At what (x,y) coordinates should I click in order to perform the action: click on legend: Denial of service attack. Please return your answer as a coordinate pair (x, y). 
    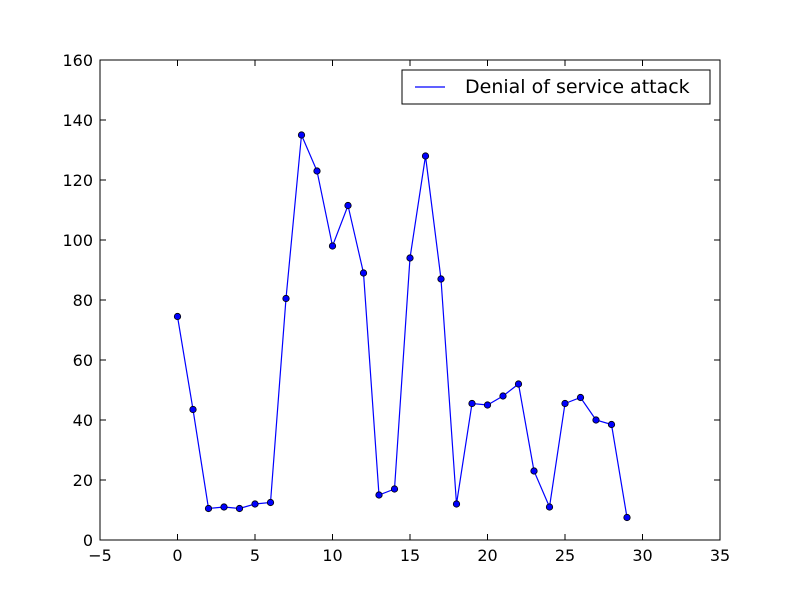
    Looking at the image, I should click on (556, 87).